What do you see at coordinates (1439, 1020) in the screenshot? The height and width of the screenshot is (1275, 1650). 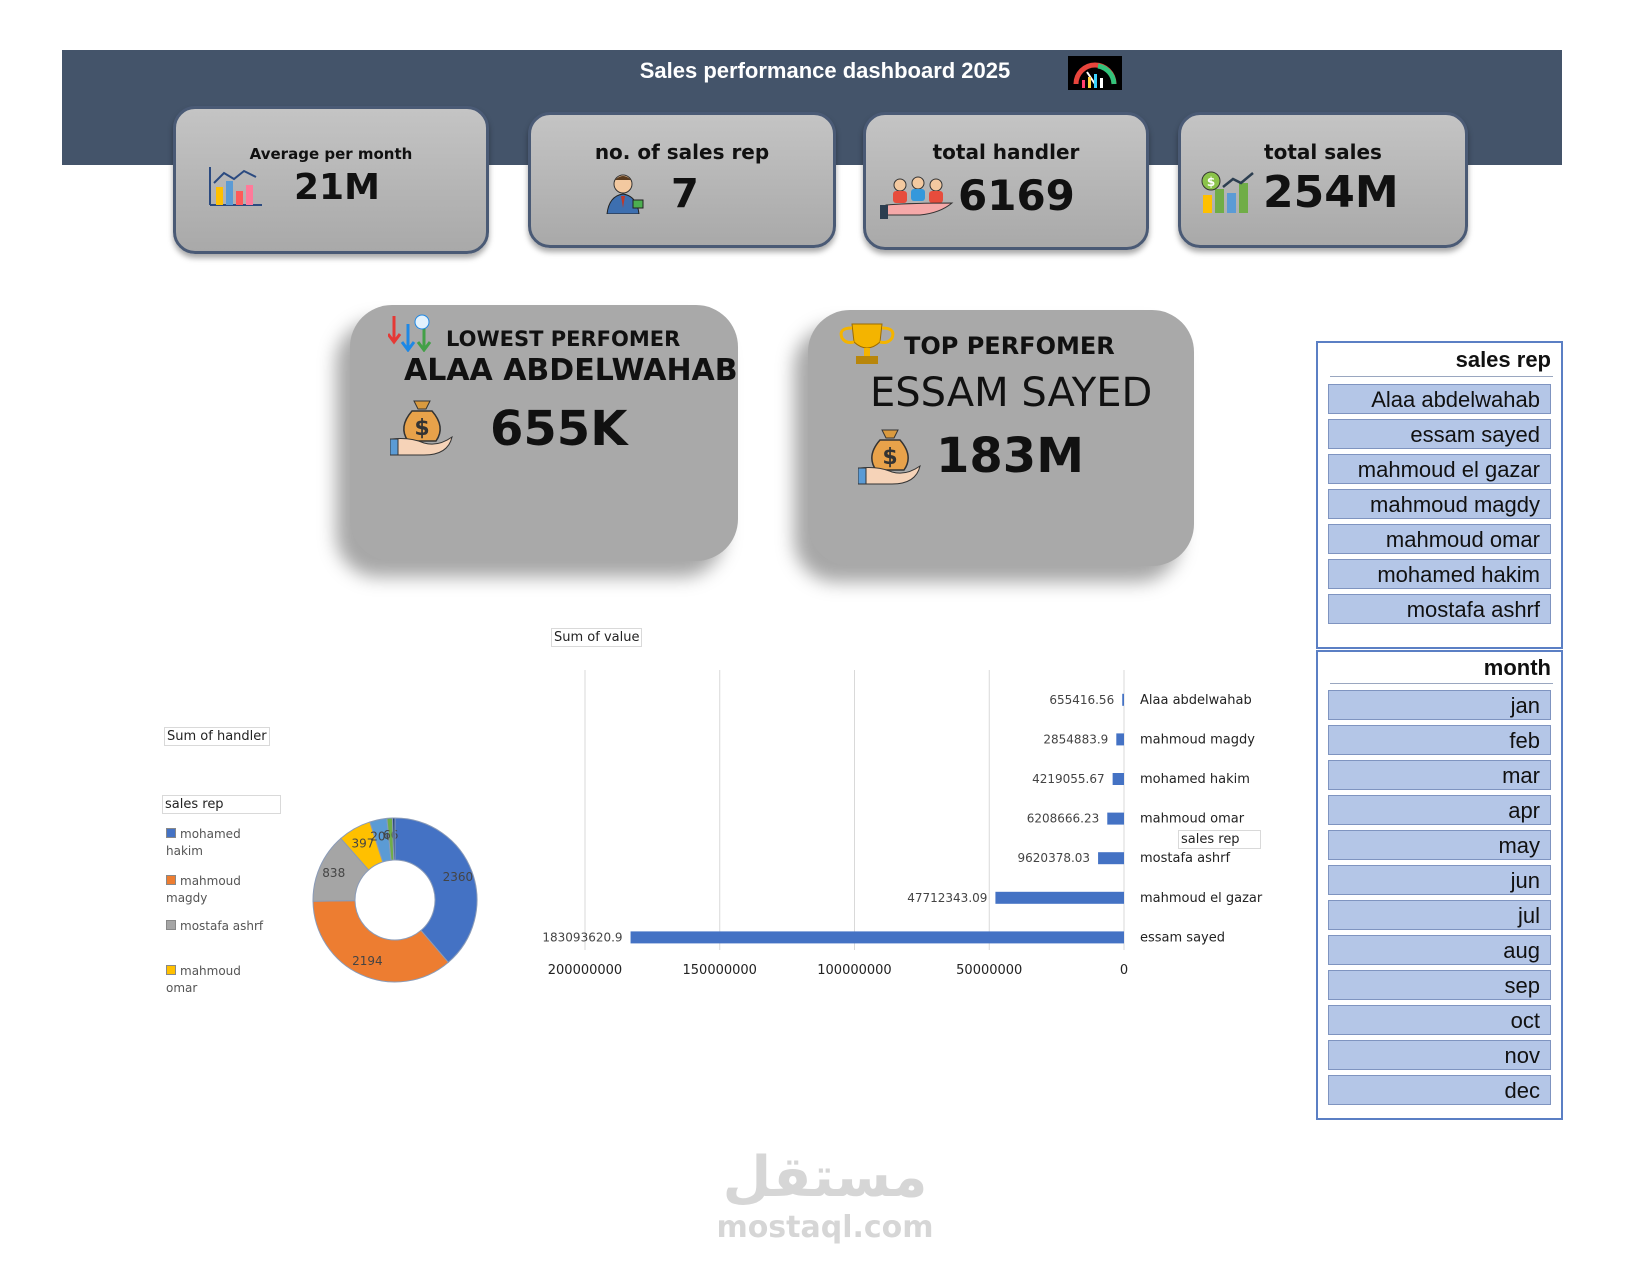 I see `slicer-item-month: oct` at bounding box center [1439, 1020].